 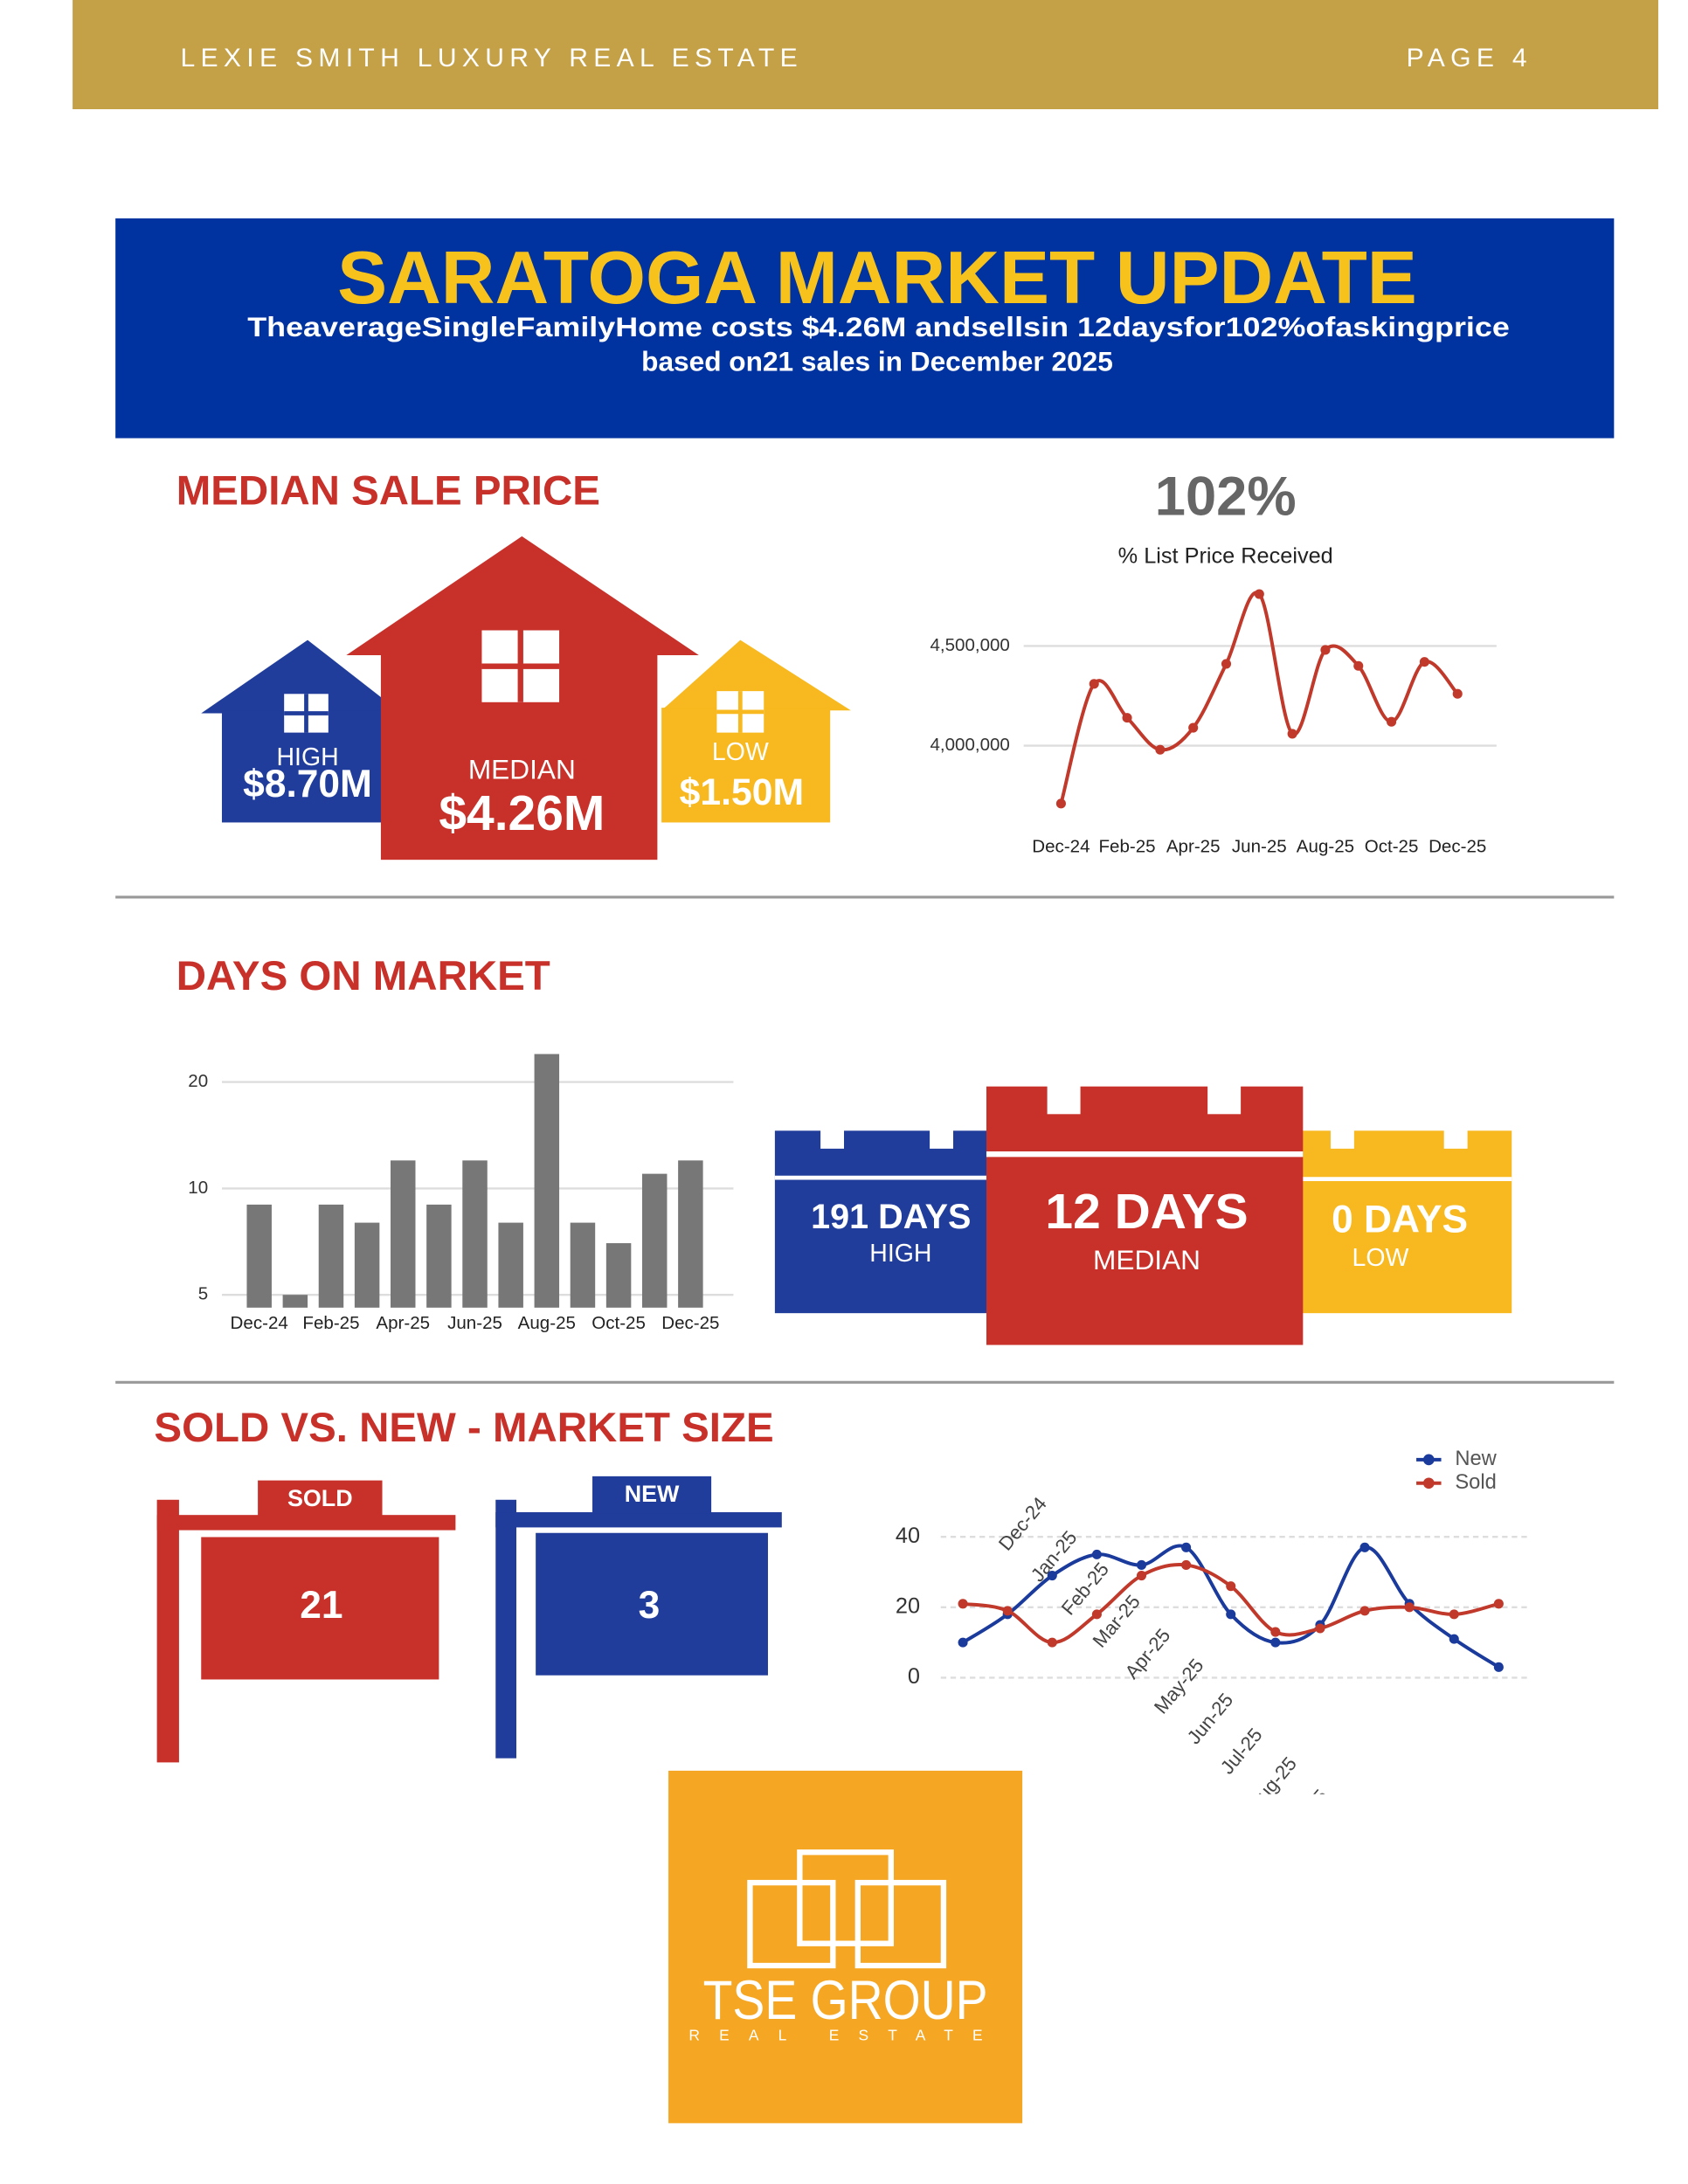 I want to click on days-label: LOW, so click(x=1380, y=1258).